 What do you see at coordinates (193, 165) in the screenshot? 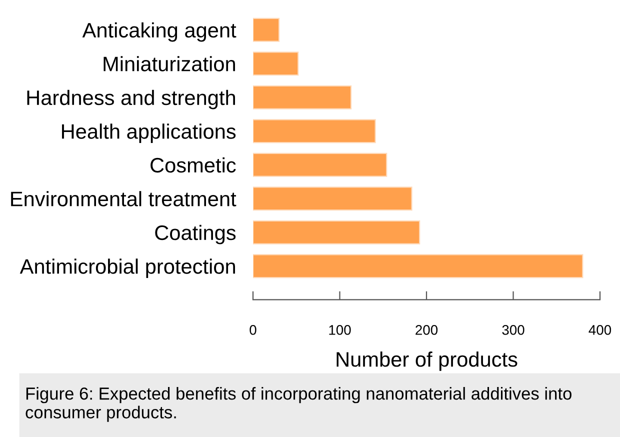
I see `y-tick-label: Cosmetic` at bounding box center [193, 165].